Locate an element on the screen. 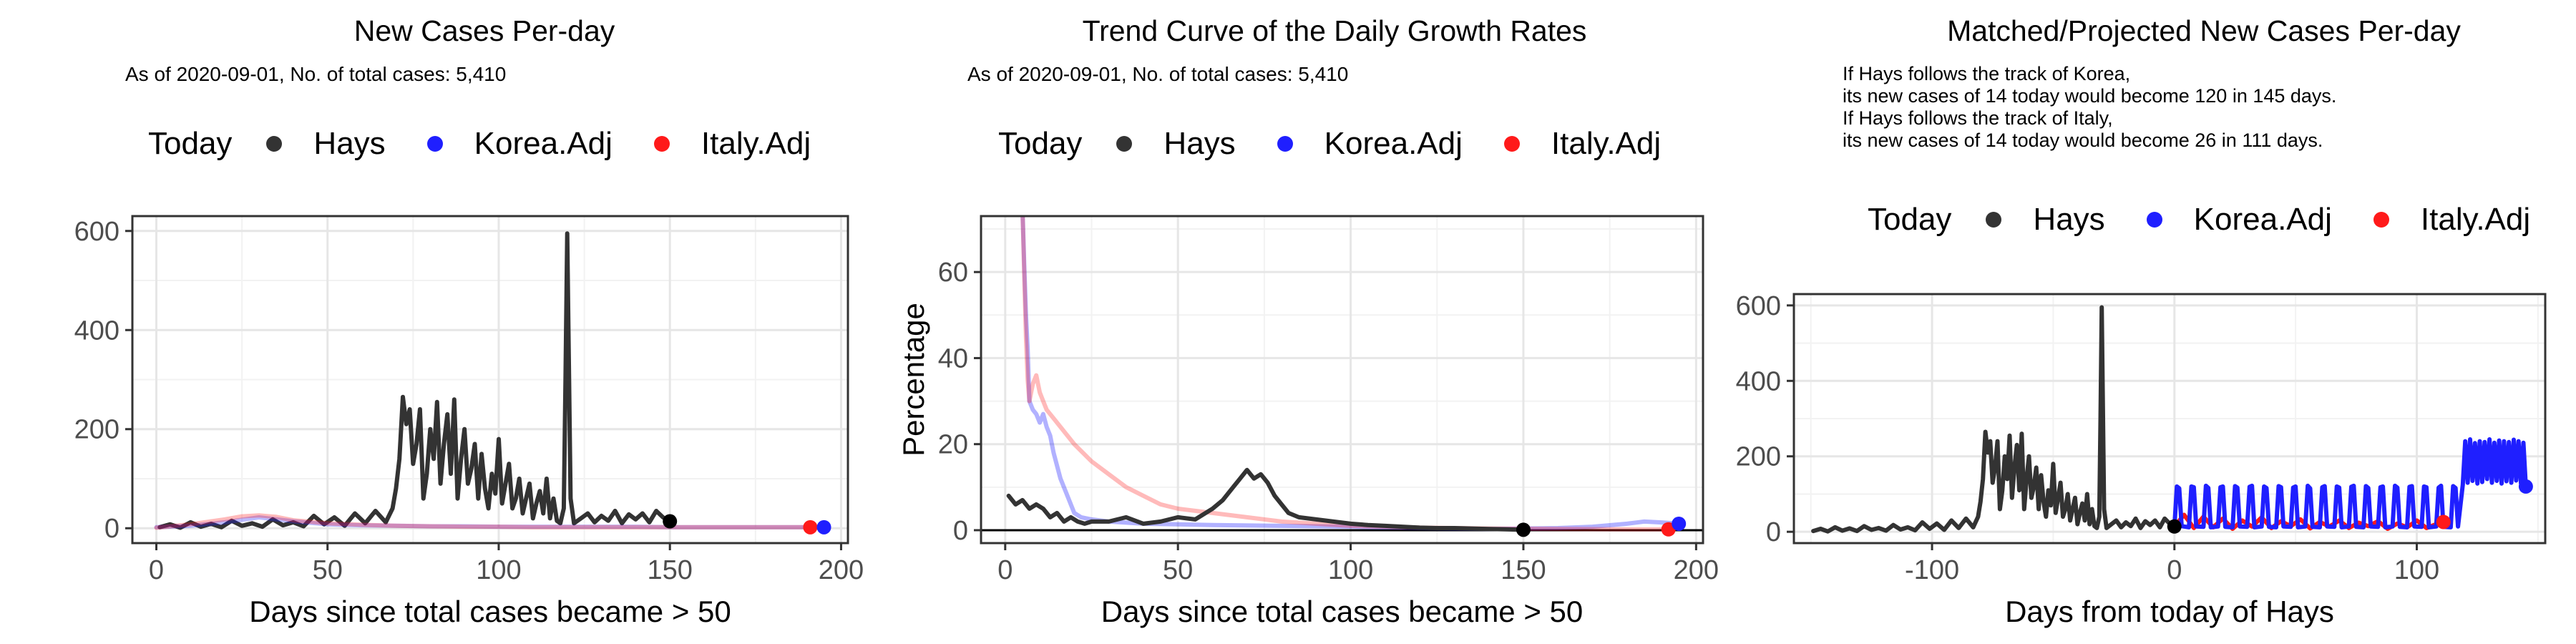 The height and width of the screenshot is (644, 2576). panel-1-title: New Cases Per-day is located at coordinates (484, 30).